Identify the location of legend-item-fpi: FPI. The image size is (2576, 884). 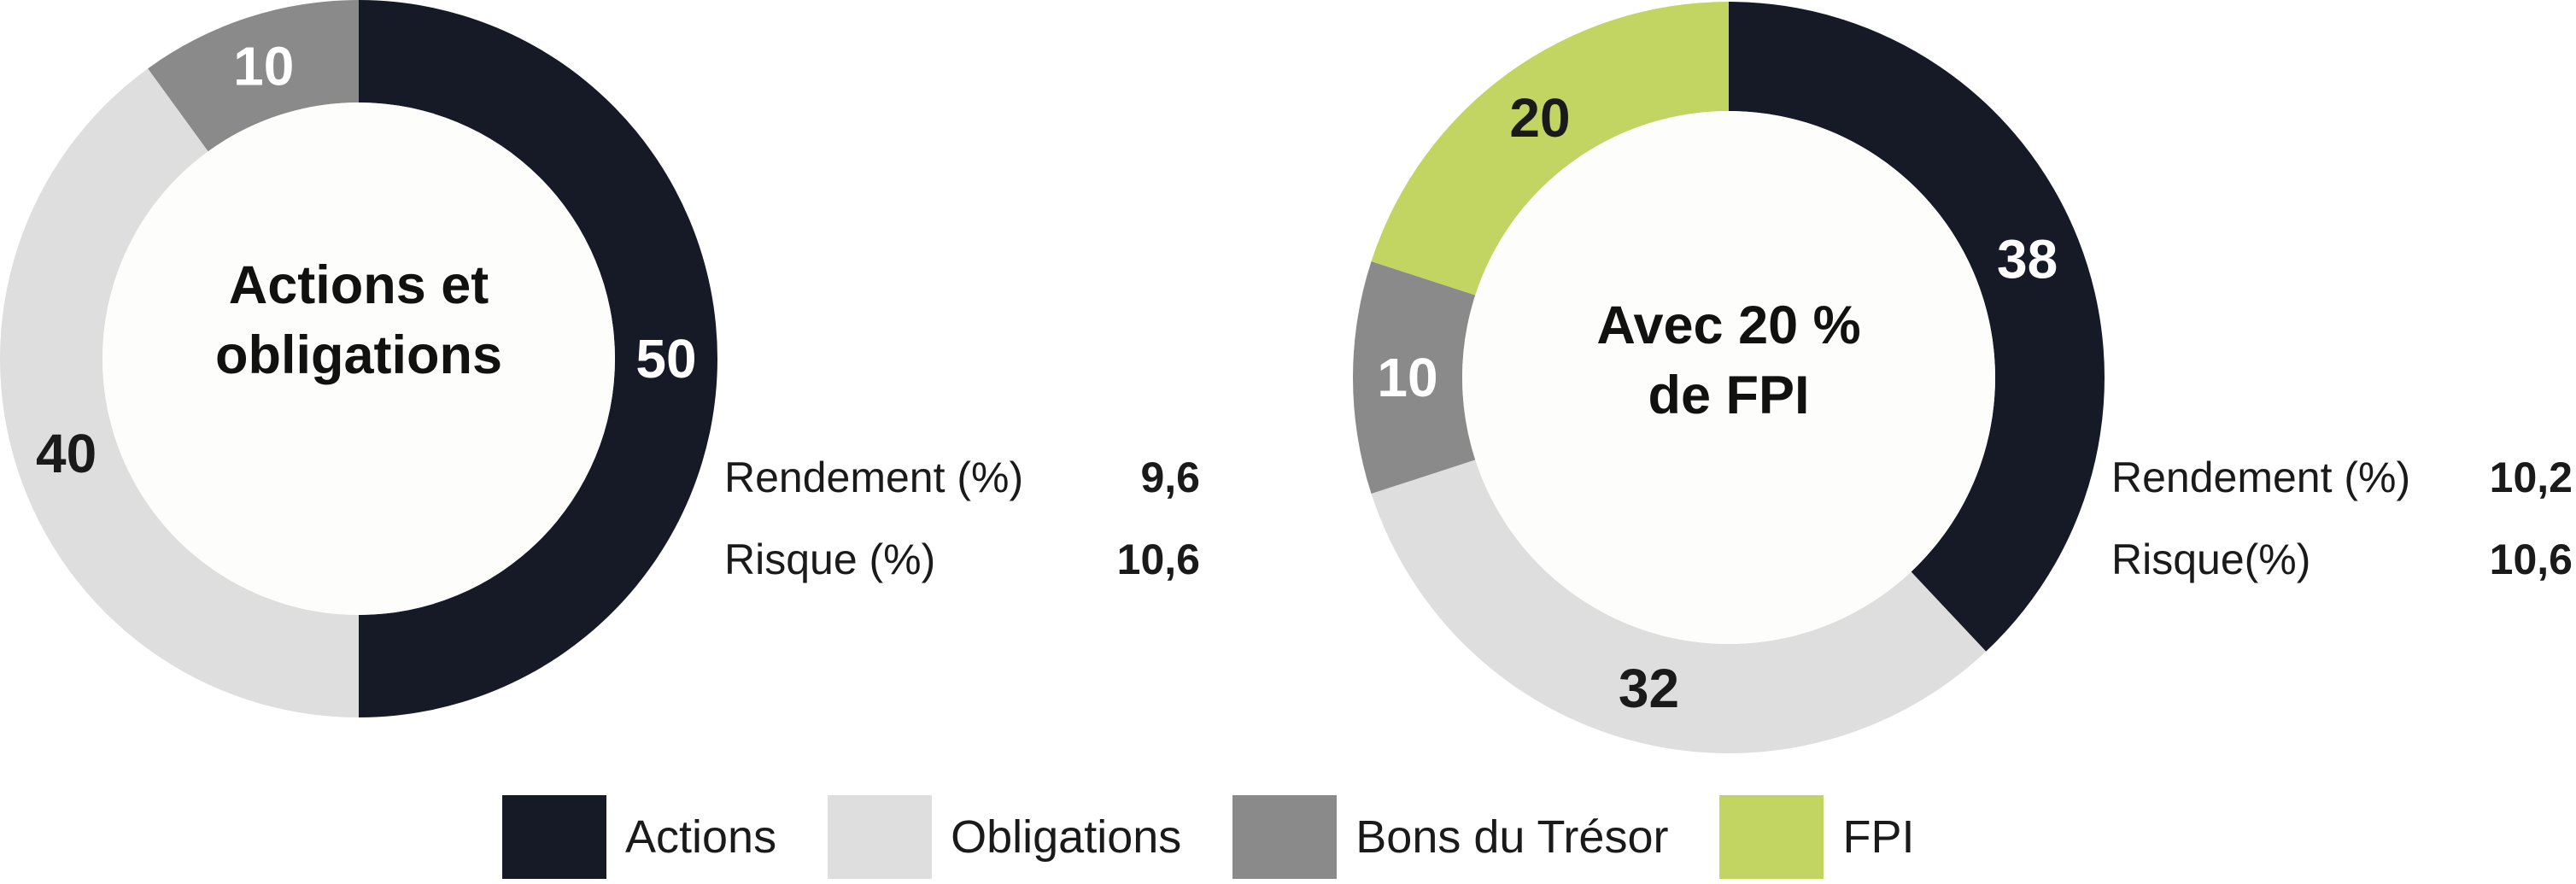
(1816, 837).